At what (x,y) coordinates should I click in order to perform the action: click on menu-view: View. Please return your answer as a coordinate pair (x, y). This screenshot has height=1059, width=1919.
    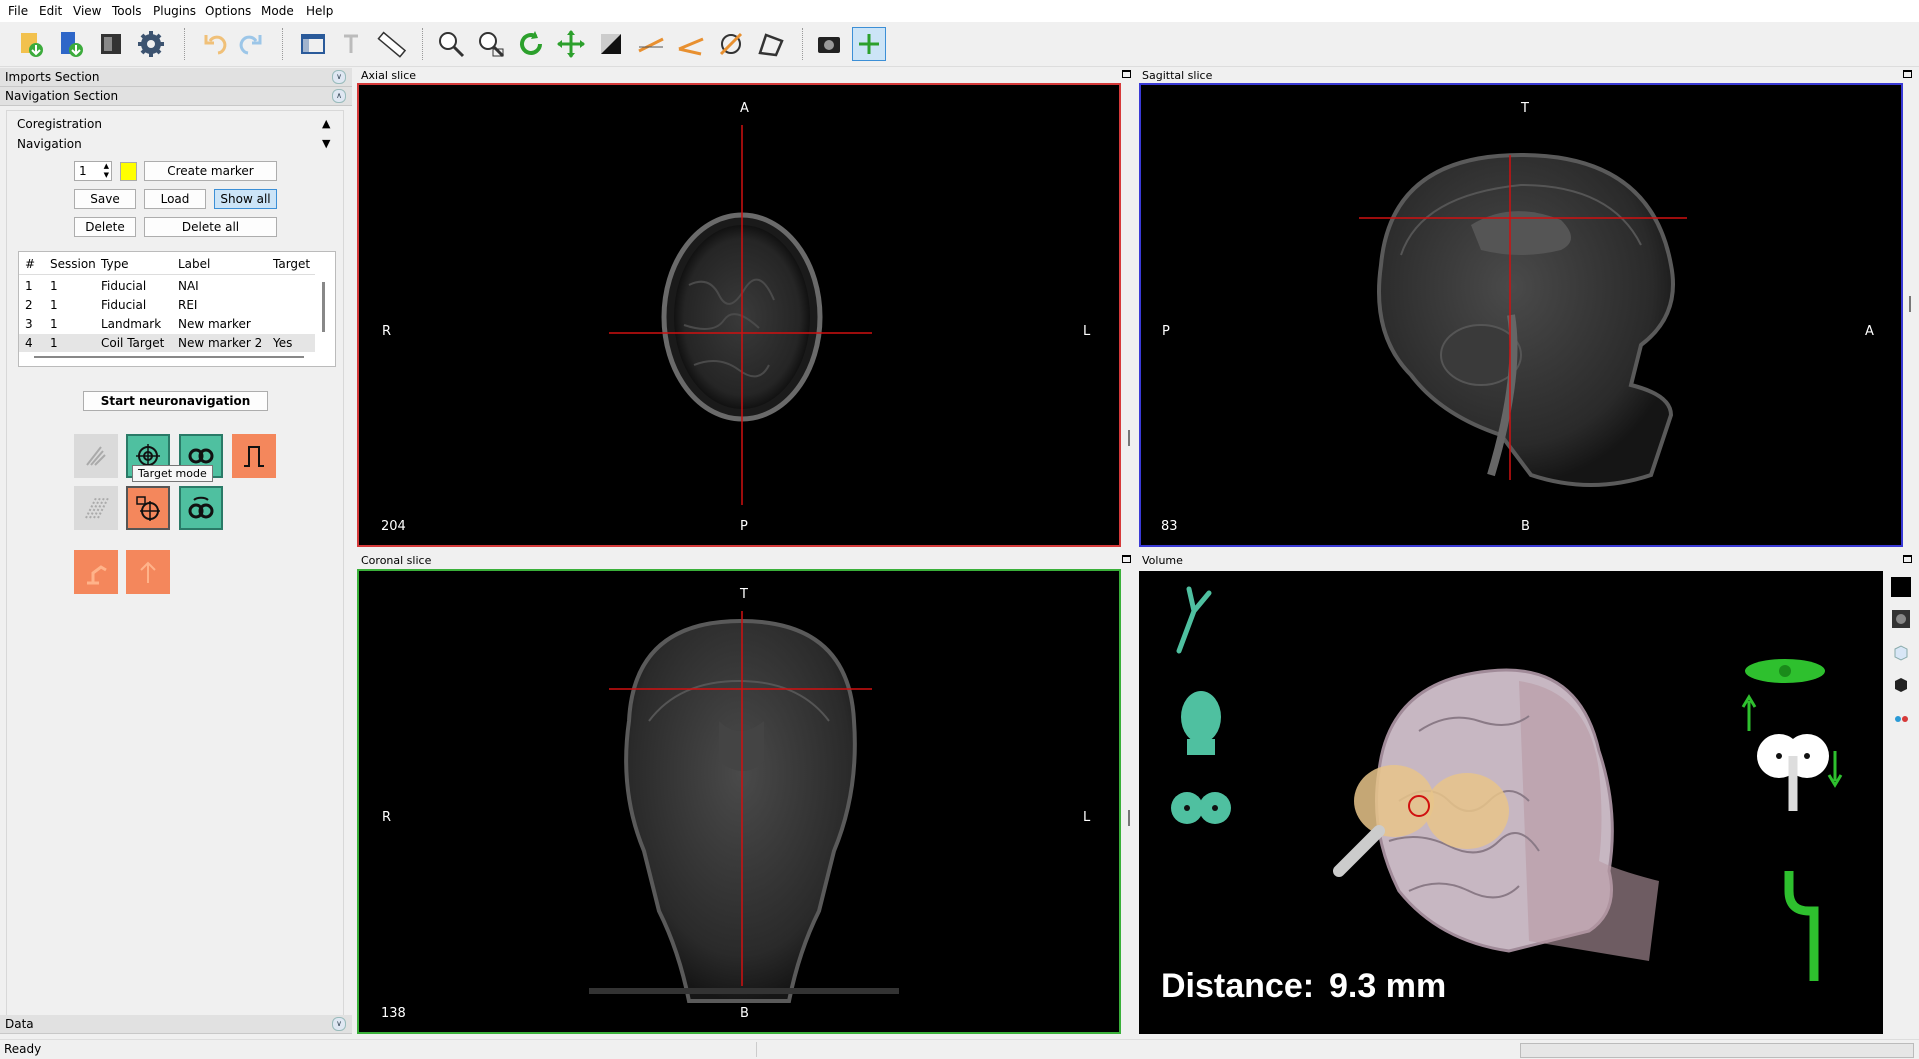
    Looking at the image, I should click on (87, 11).